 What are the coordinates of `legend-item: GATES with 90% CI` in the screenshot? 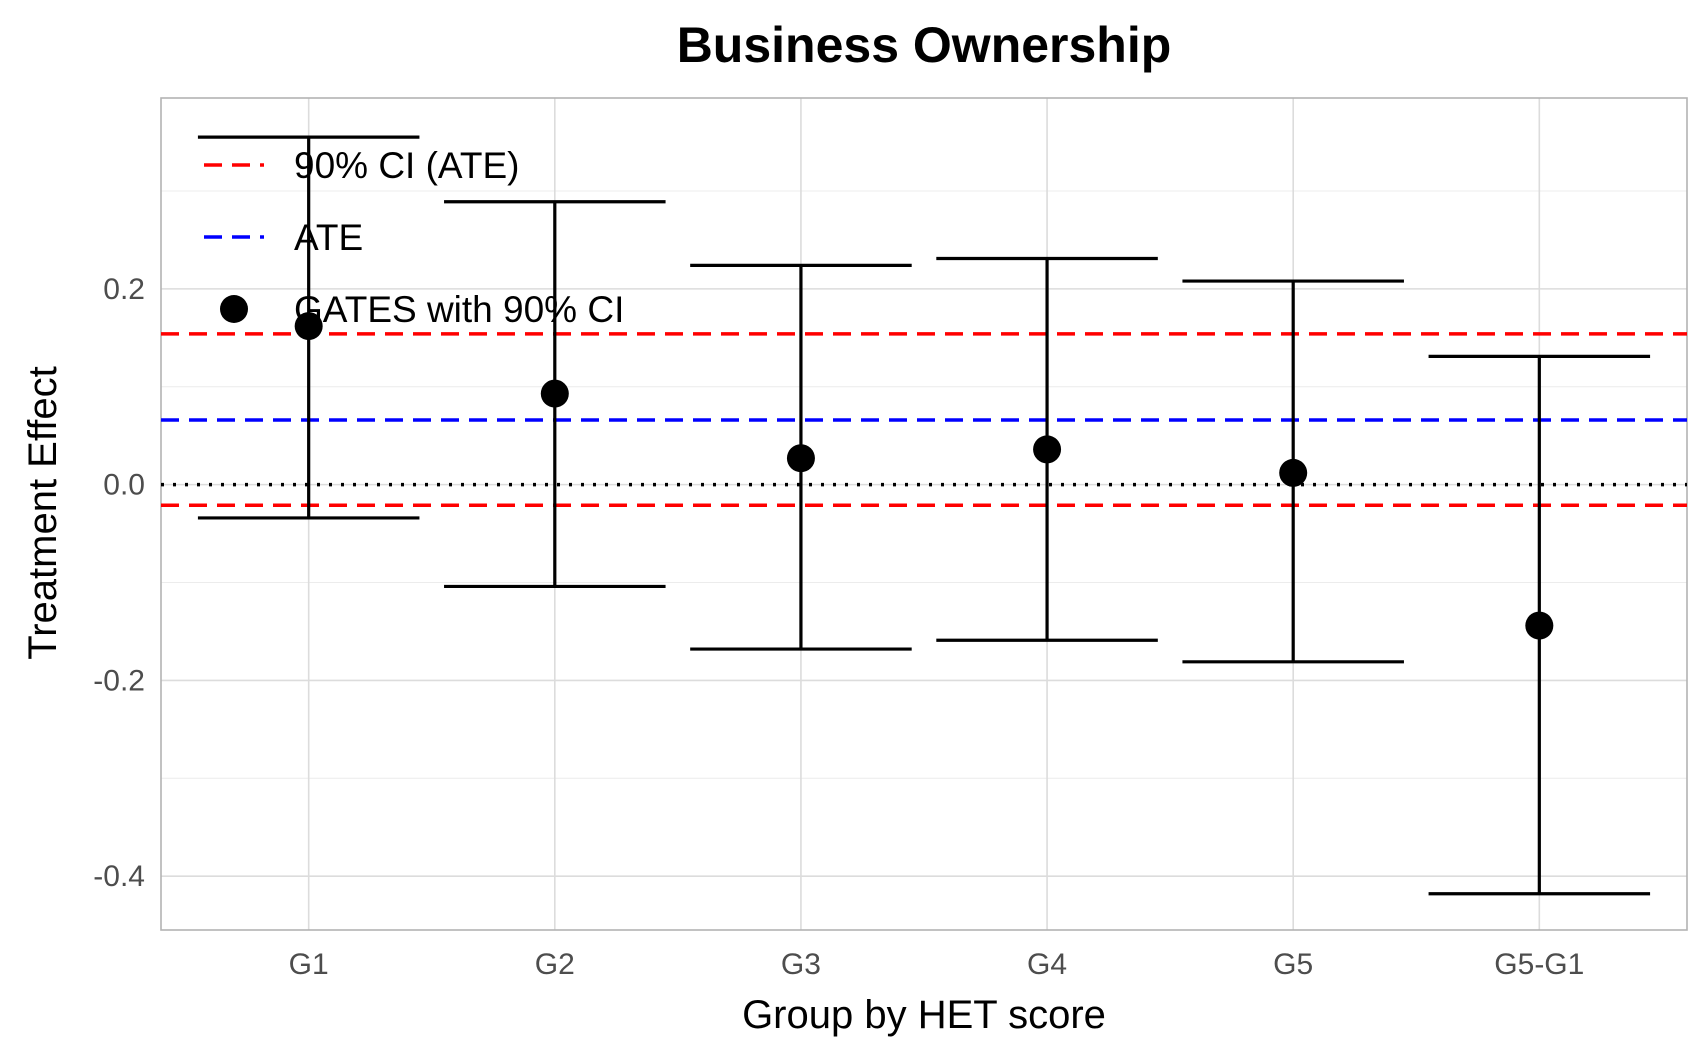 It's located at (422, 309).